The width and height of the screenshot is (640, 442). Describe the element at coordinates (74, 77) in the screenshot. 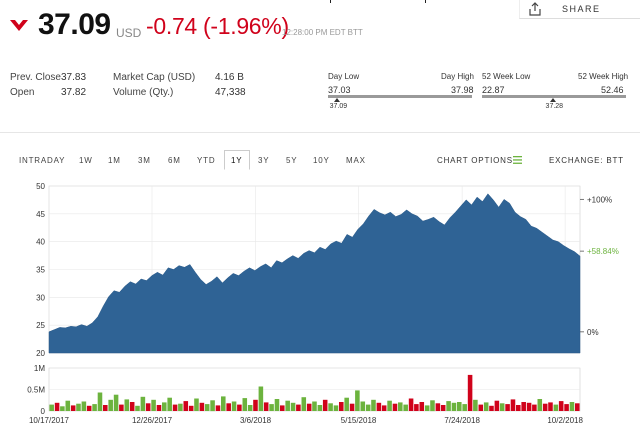

I see `prev-close-value: 37.83` at that location.